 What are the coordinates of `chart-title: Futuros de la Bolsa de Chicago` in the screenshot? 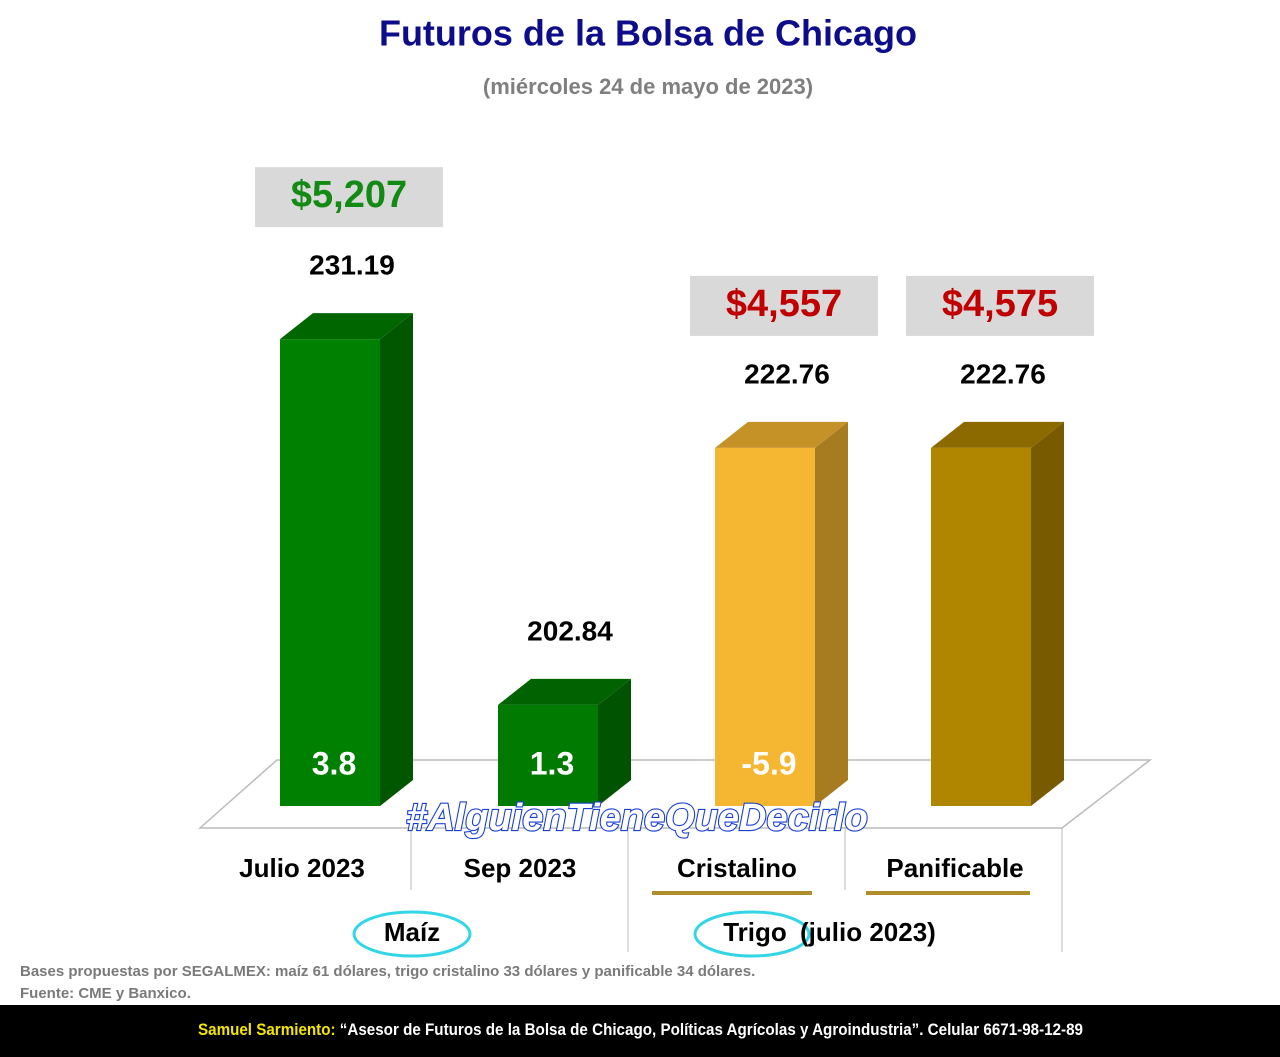 It's located at (648, 33).